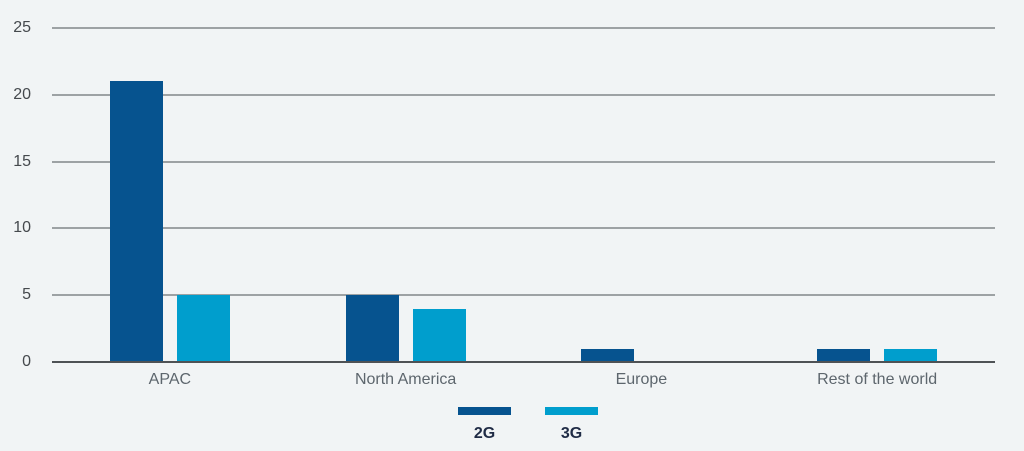 The width and height of the screenshot is (1024, 451). What do you see at coordinates (877, 379) in the screenshot?
I see `x-axis-label-rest-of-the-world: Rest of the world` at bounding box center [877, 379].